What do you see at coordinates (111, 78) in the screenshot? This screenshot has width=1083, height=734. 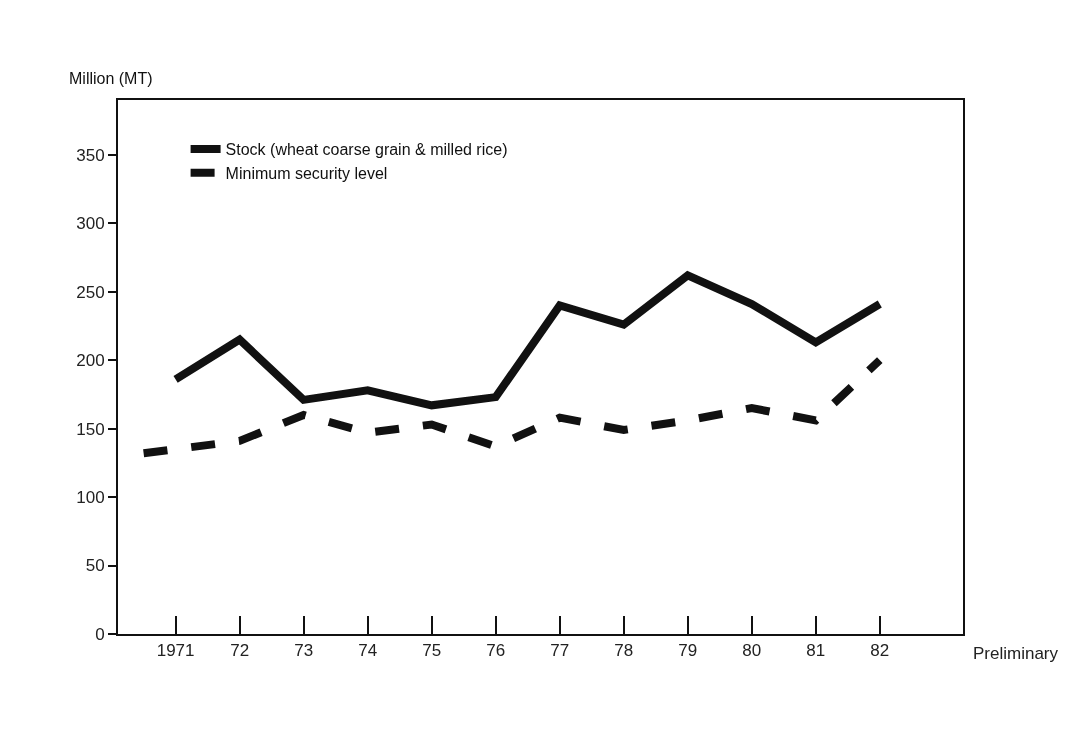 I see `y-axis-title: Million (MT)` at bounding box center [111, 78].